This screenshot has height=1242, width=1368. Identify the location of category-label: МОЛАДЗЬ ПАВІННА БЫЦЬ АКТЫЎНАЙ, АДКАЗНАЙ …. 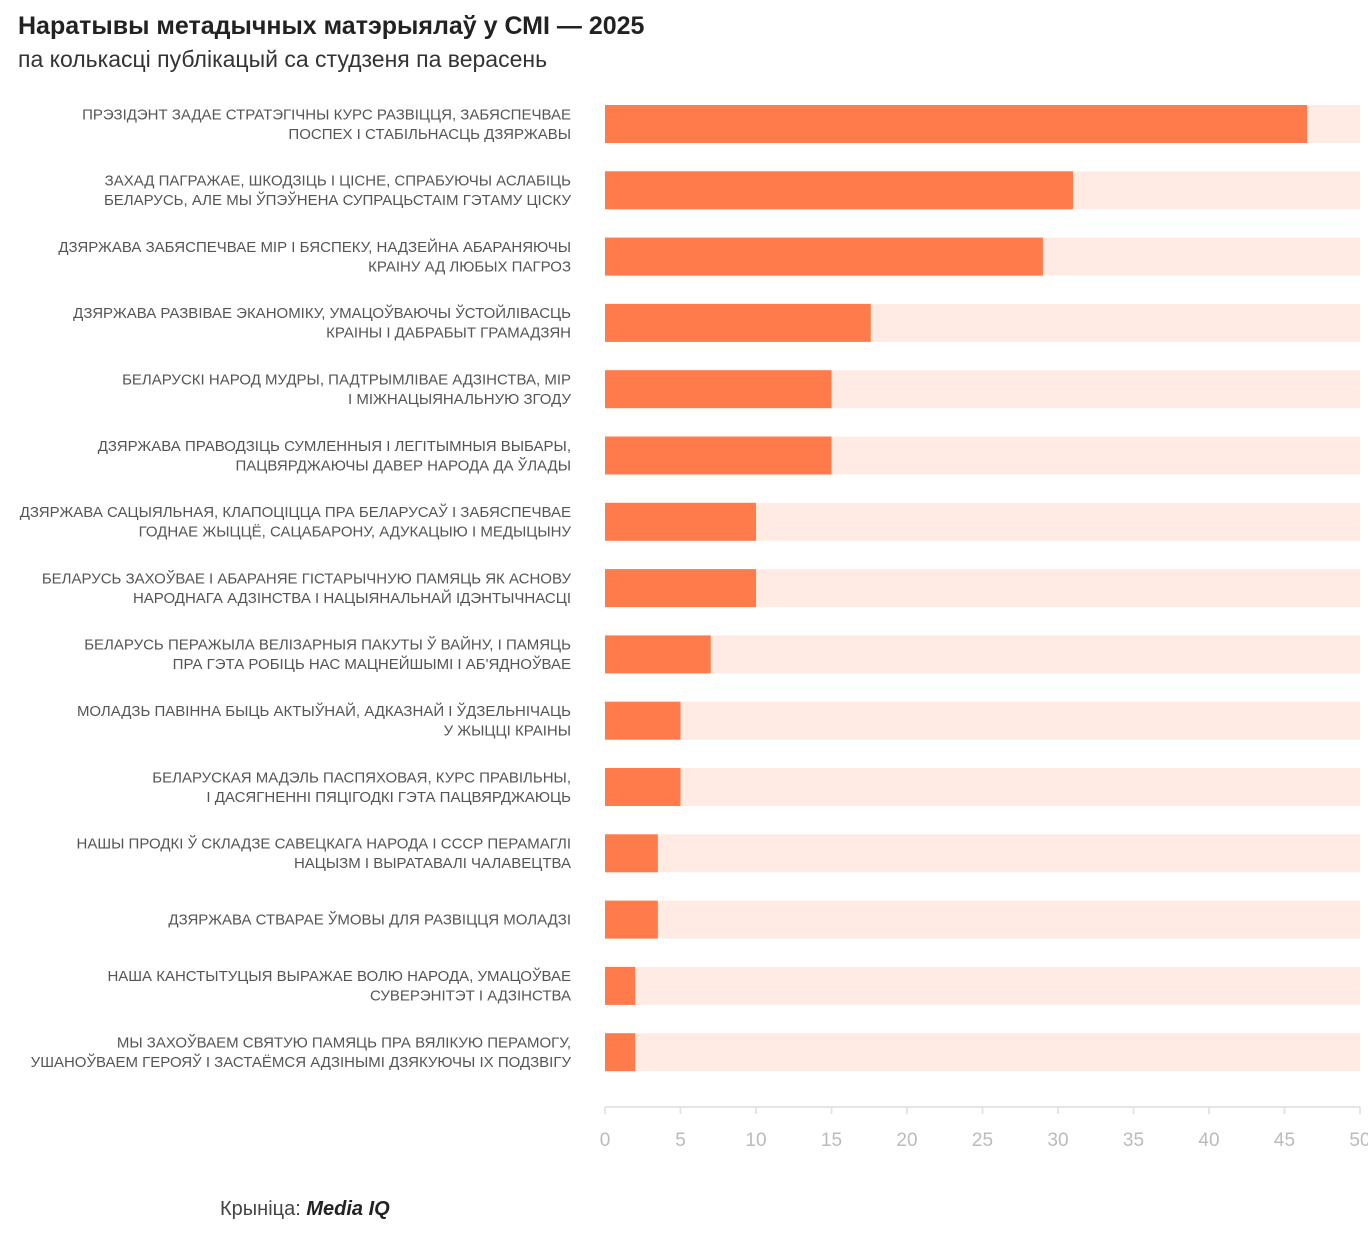
(324, 711).